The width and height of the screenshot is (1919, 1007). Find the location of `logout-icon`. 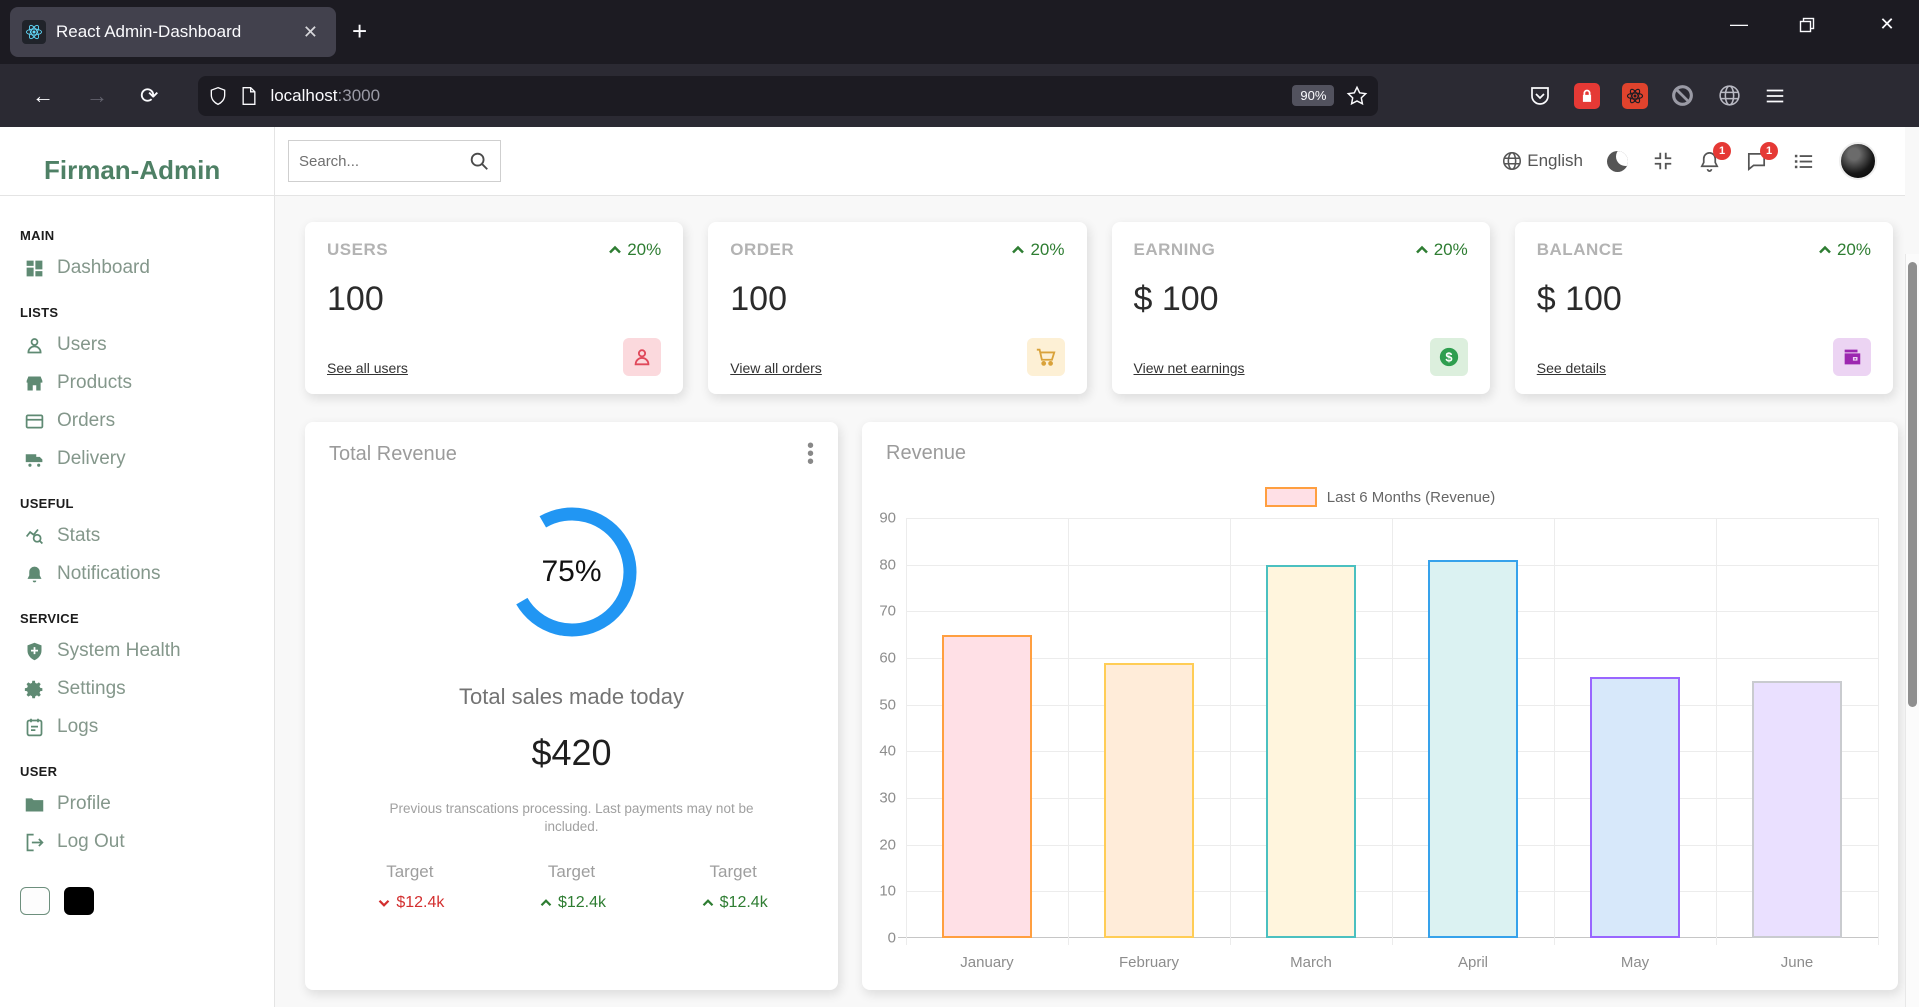

logout-icon is located at coordinates (35, 842).